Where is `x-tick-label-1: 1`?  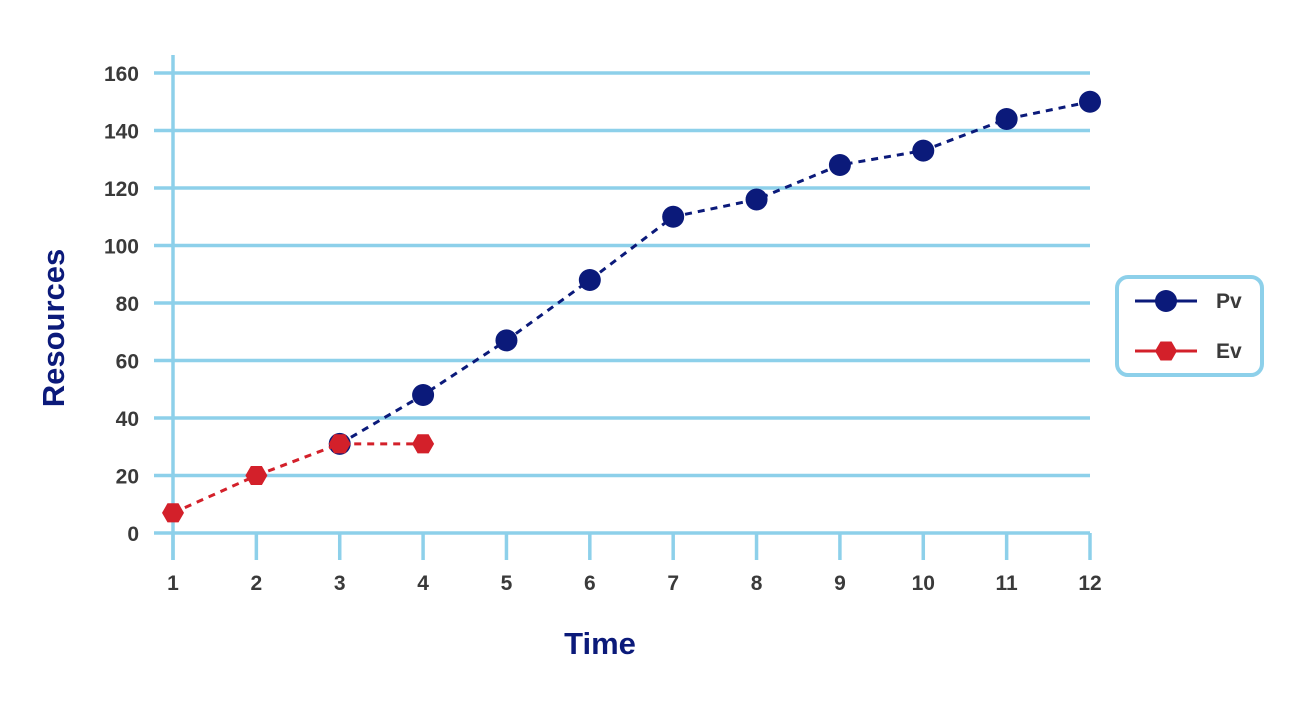
x-tick-label-1: 1 is located at coordinates (173, 583).